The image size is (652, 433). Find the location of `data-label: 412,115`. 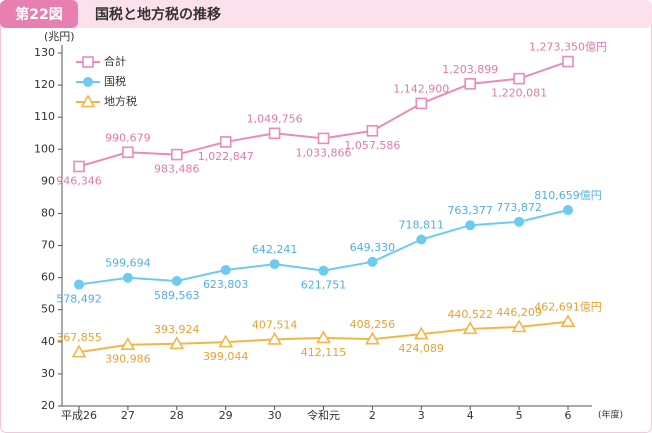

data-label: 412,115 is located at coordinates (324, 352).